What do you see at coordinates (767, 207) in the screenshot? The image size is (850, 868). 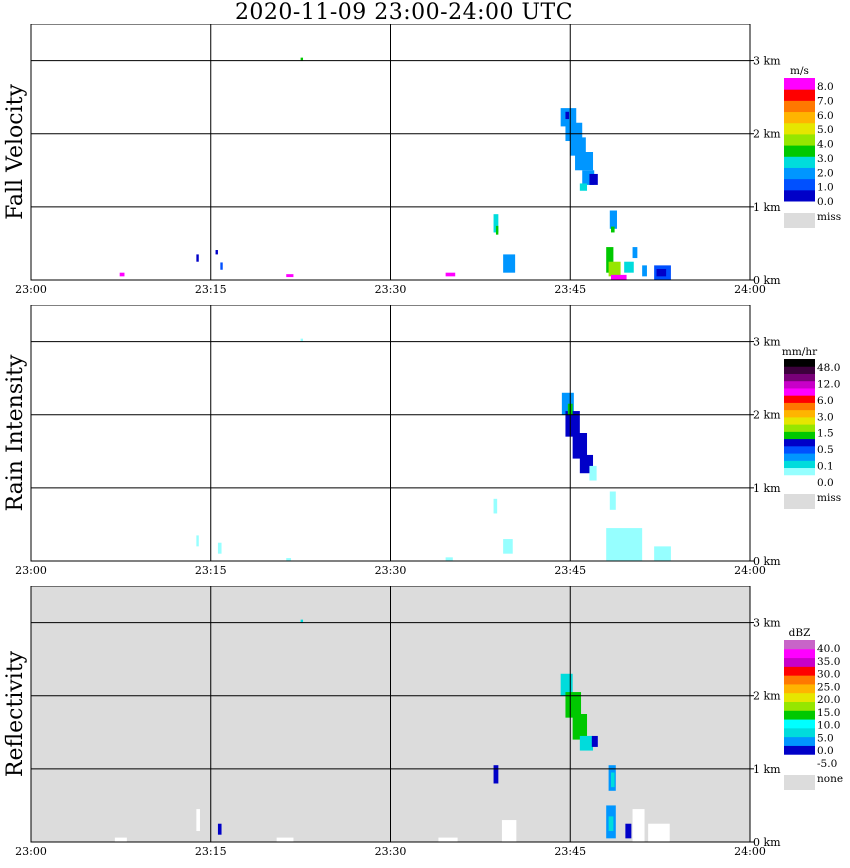 I see `fall-velocity-height-tick-label: 1 km` at bounding box center [767, 207].